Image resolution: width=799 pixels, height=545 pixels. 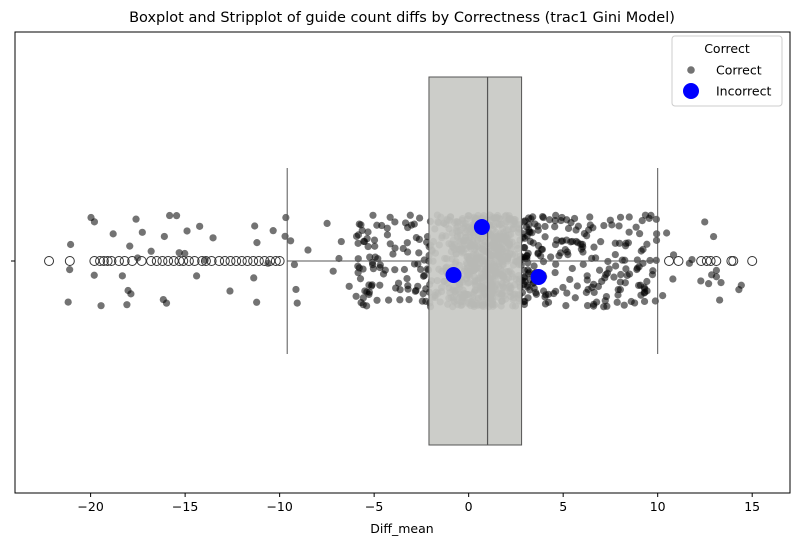 I want to click on x-tick-label: −10, so click(x=279, y=506).